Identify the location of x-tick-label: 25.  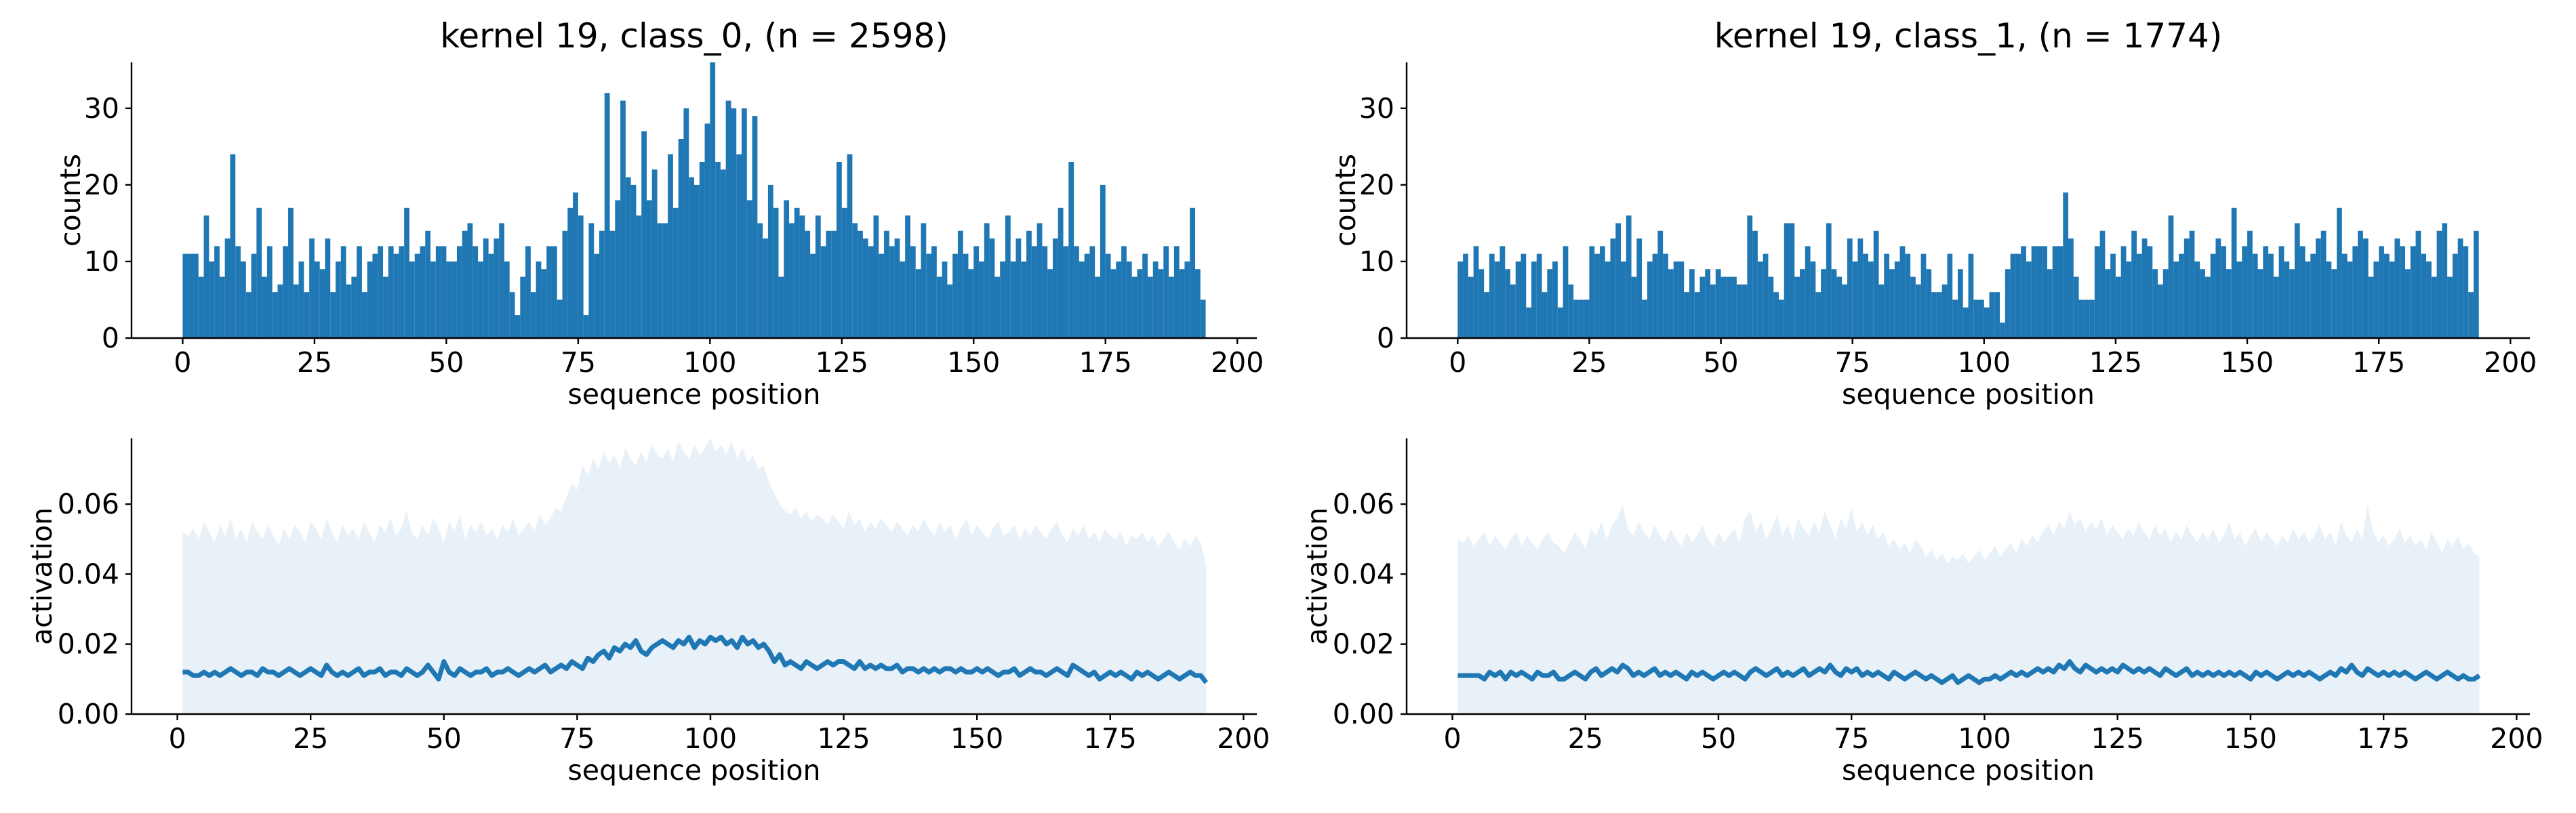
(1585, 738).